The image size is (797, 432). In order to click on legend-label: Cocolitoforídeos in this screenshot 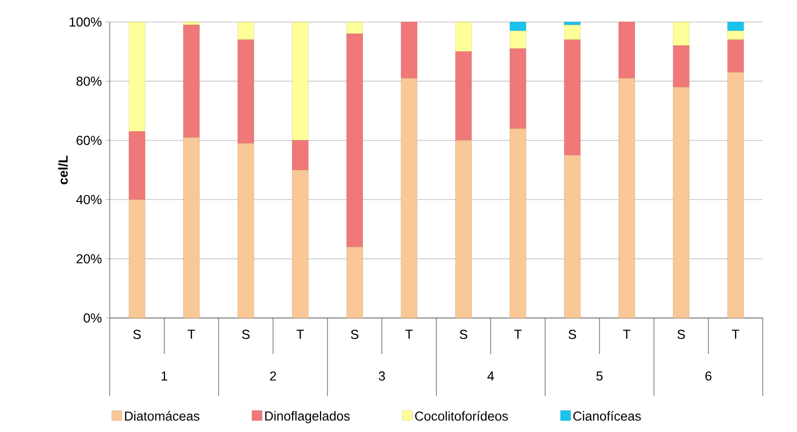, I will do `click(461, 416)`.